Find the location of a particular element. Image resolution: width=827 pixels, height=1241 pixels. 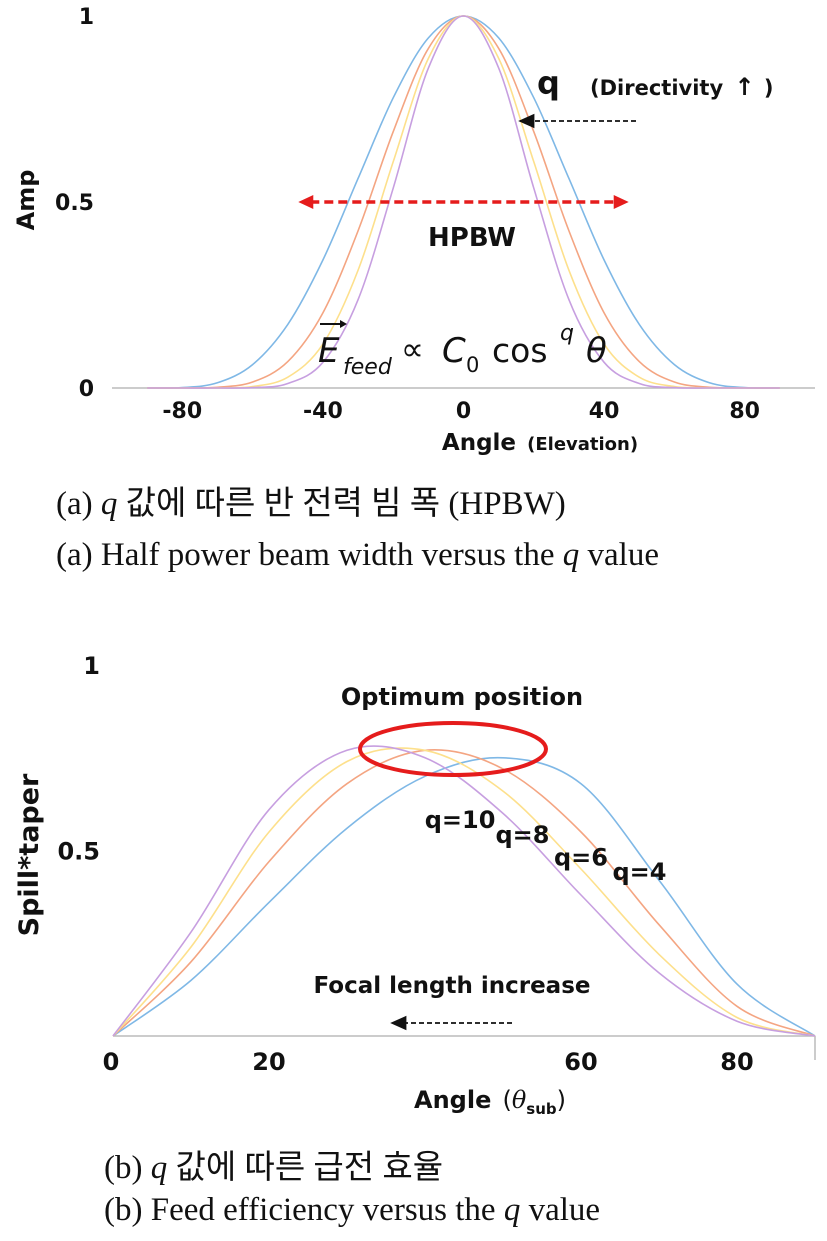

chart-a-y-tick: 0 is located at coordinates (86, 389).